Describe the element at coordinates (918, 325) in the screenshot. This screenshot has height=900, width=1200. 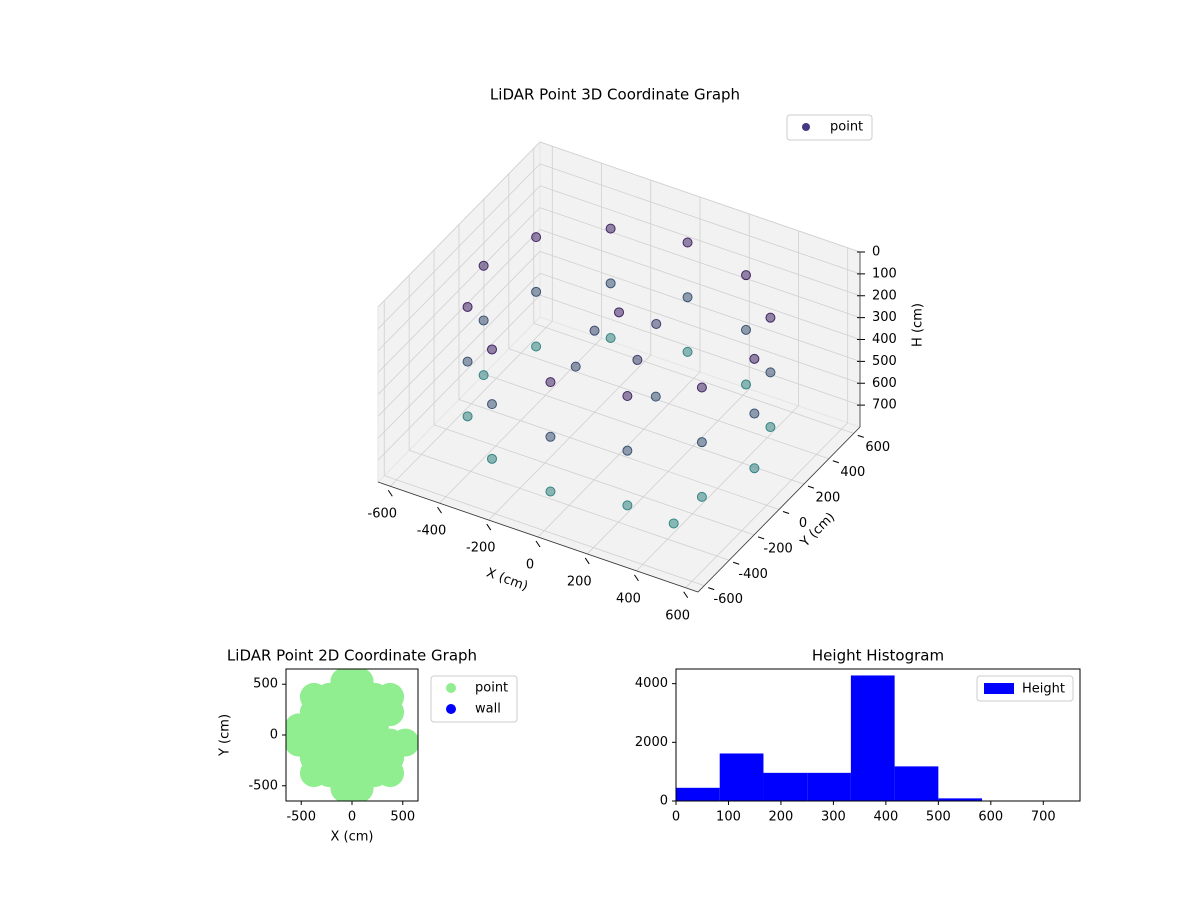
I see `z-axis-label: H (cm)` at that location.